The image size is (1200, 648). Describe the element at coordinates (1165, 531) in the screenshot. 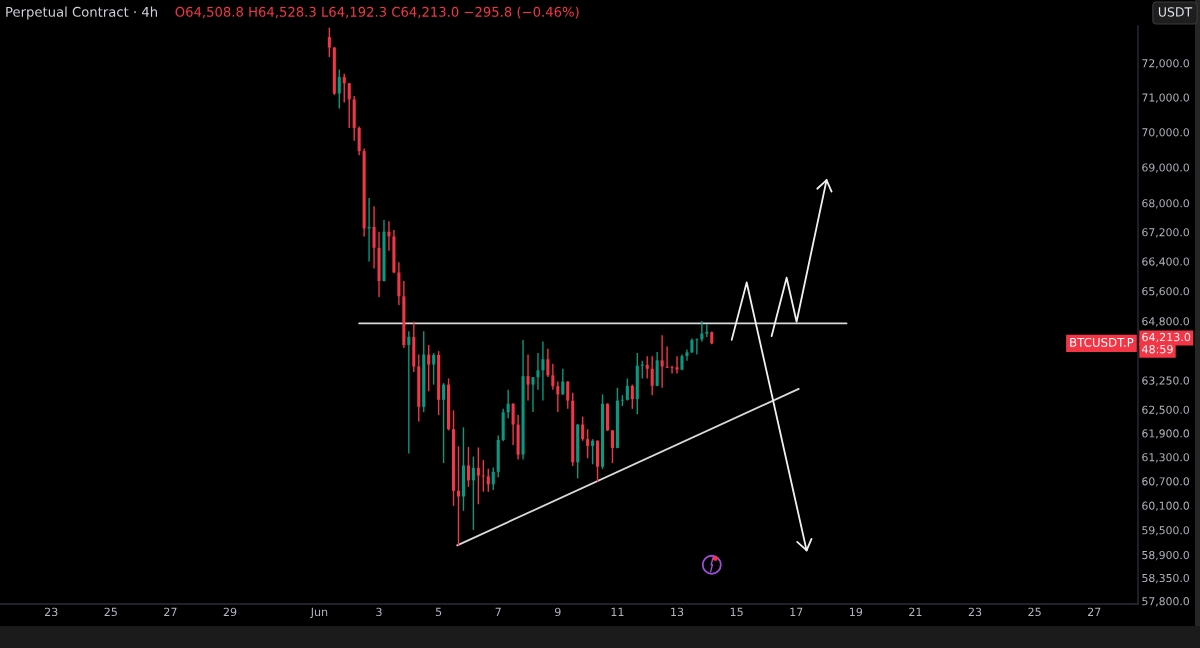

I see `y-tick-label: 59,500.0` at that location.